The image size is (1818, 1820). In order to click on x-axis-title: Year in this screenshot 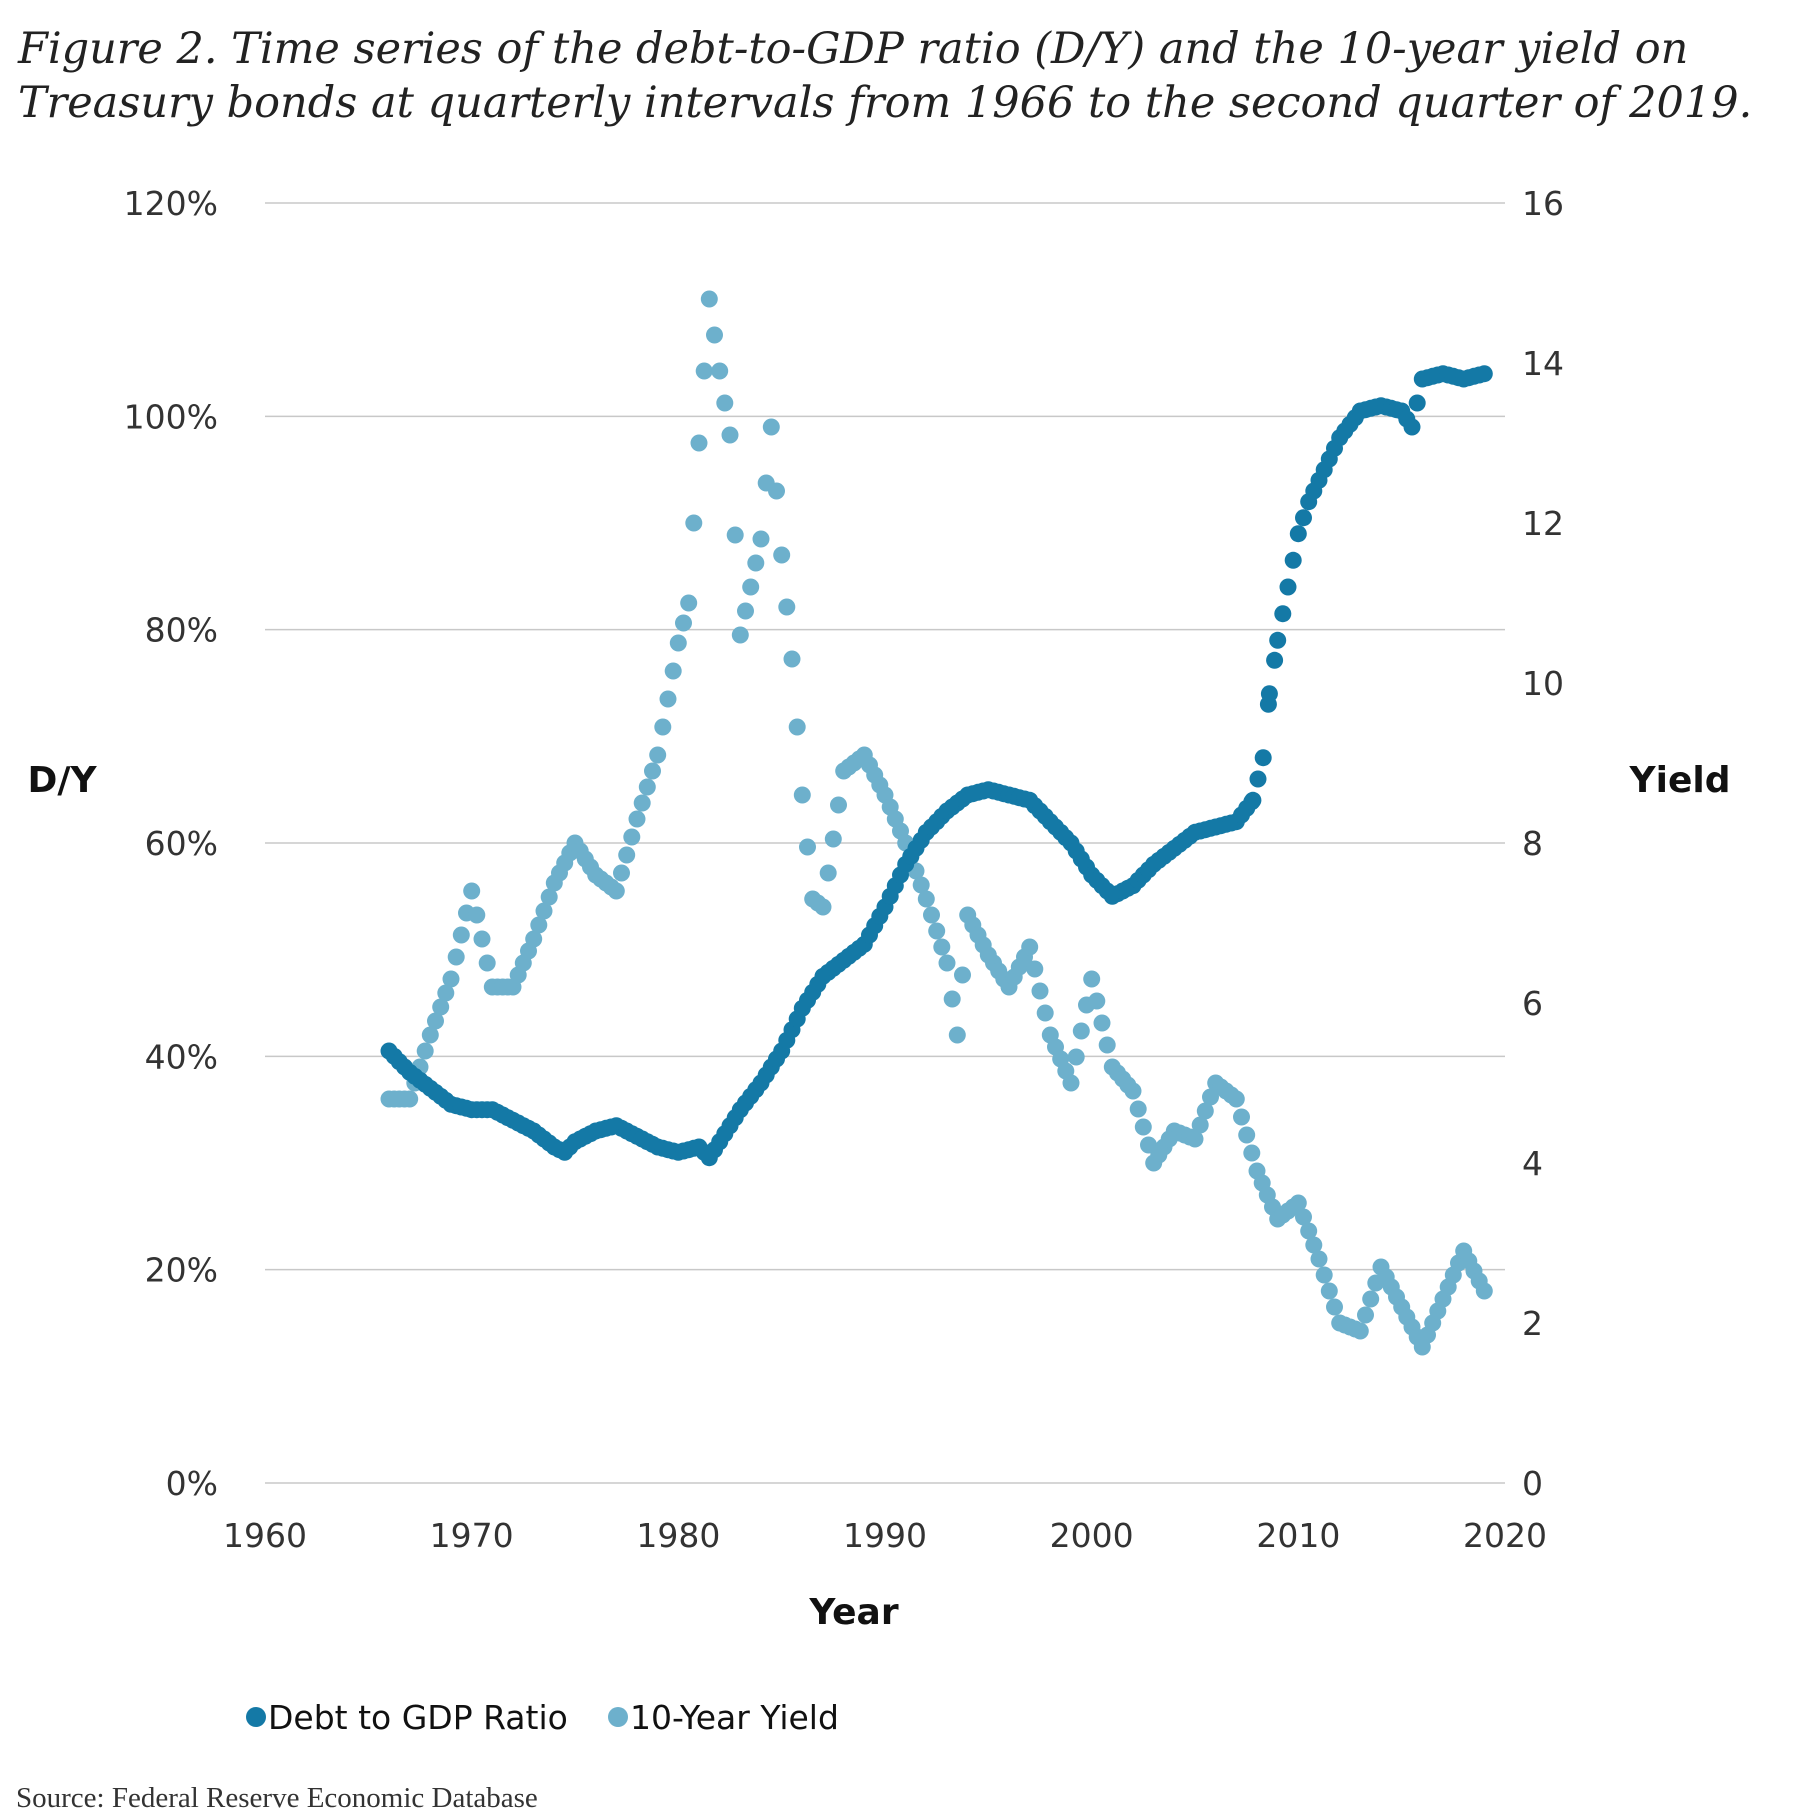, I will do `click(853, 1612)`.